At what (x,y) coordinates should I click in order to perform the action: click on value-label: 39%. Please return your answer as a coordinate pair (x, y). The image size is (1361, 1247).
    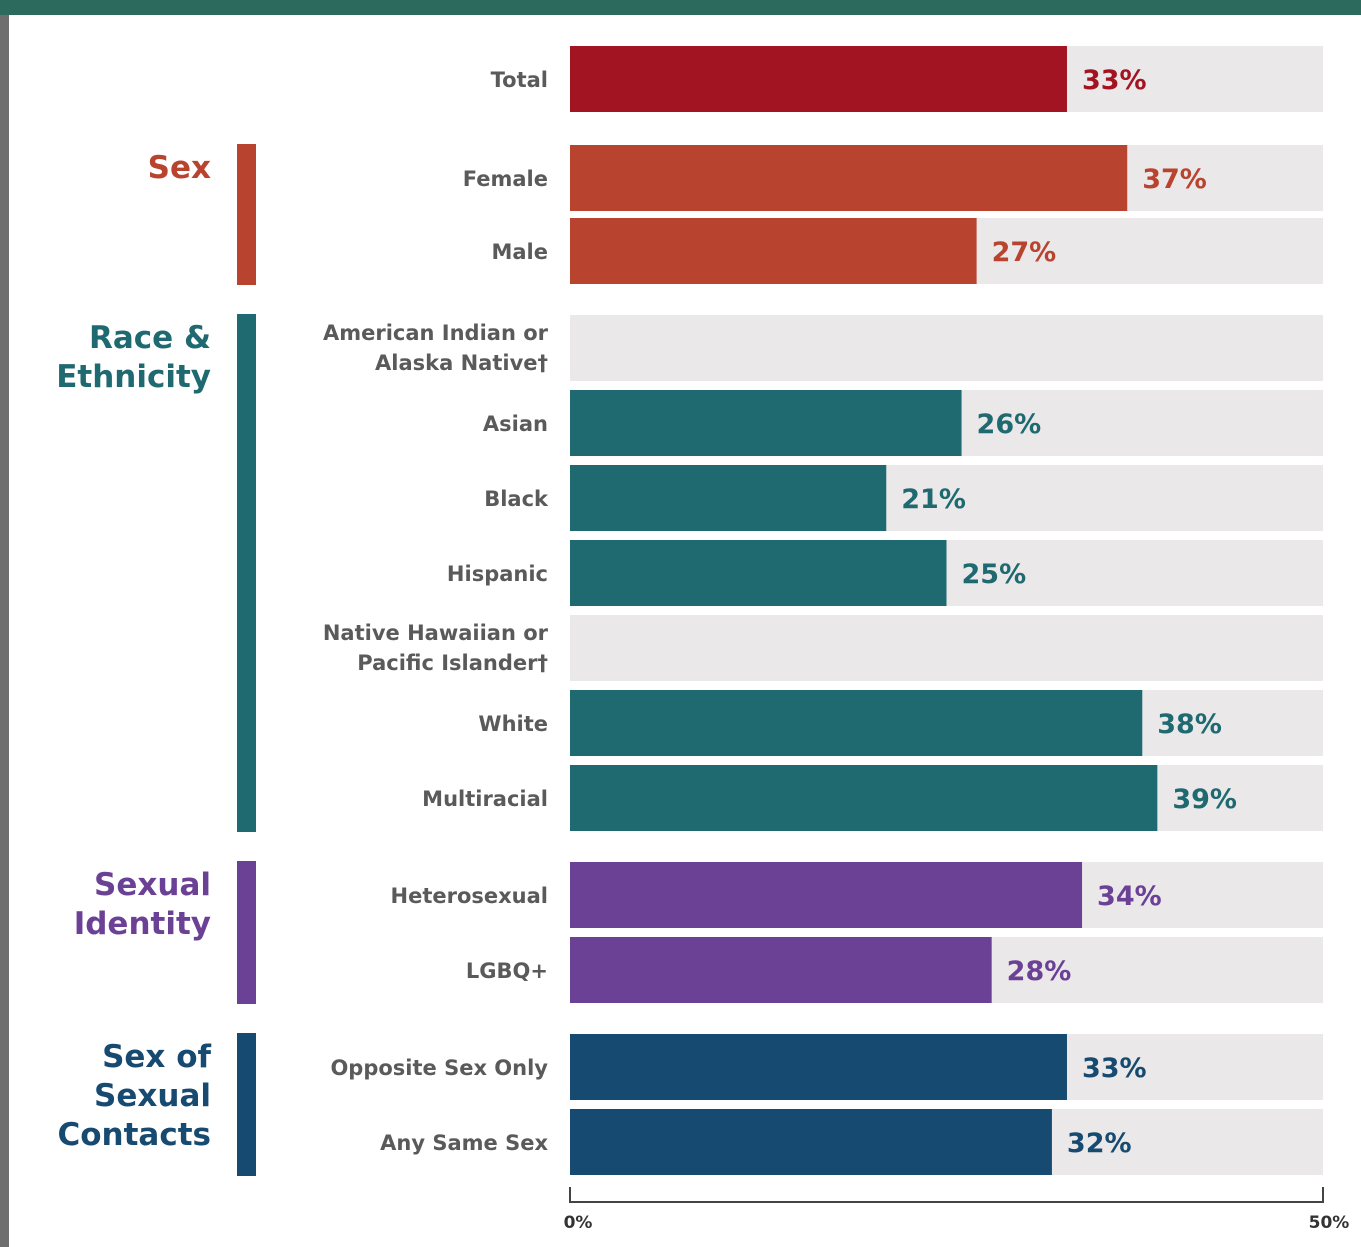
    Looking at the image, I should click on (1204, 799).